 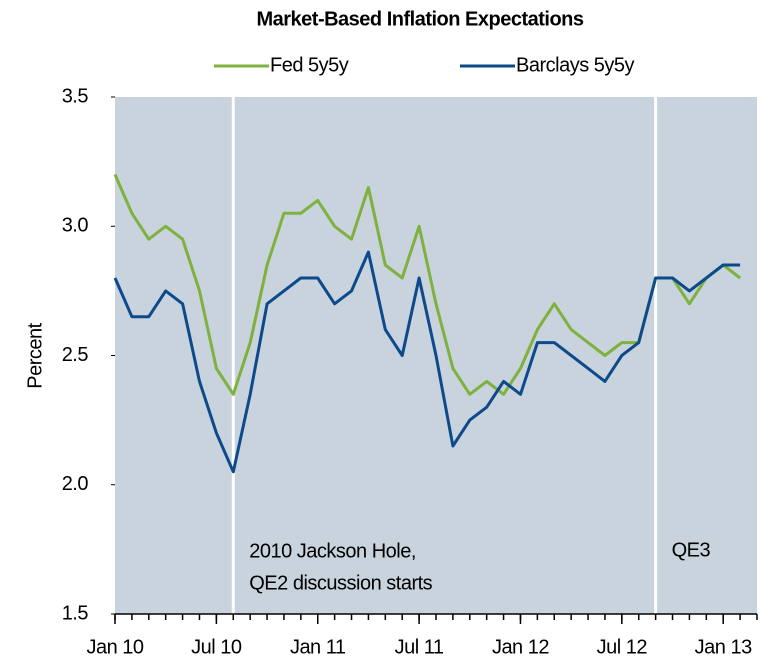 What do you see at coordinates (419, 647) in the screenshot?
I see `x-tick-label: Jul 11` at bounding box center [419, 647].